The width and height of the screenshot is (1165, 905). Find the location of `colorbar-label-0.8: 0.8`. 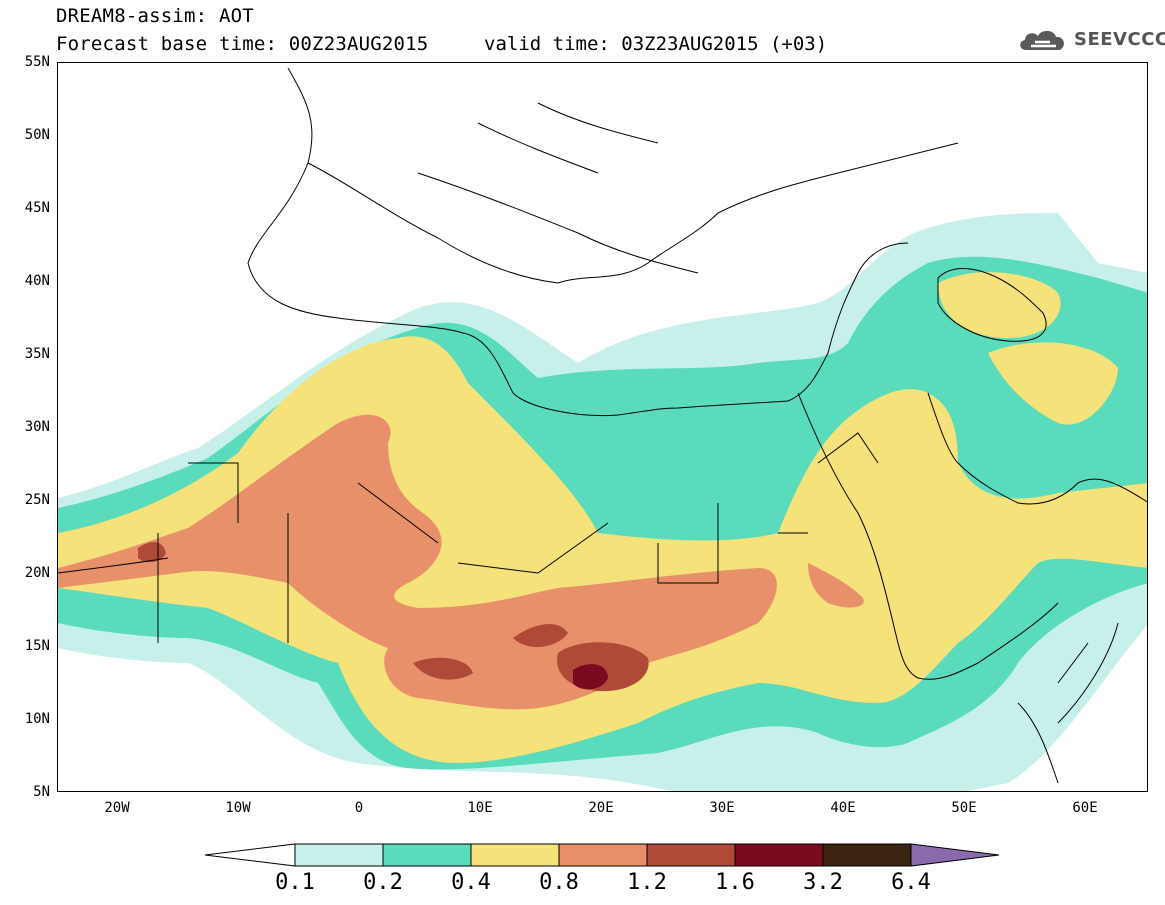

colorbar-label-0.8: 0.8 is located at coordinates (559, 882).